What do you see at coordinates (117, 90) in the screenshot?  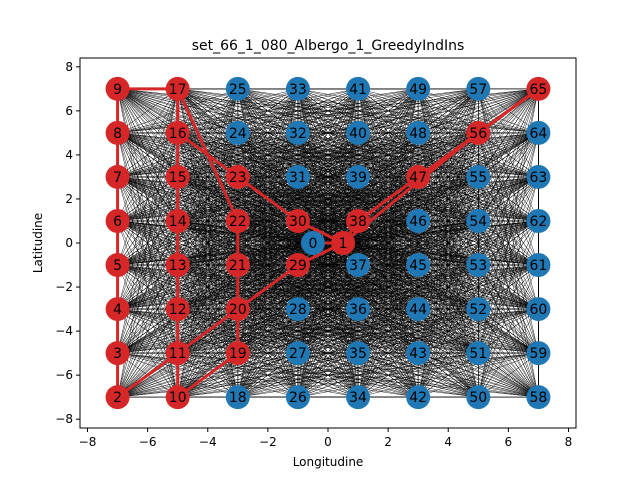 I see `node-label: 9` at bounding box center [117, 90].